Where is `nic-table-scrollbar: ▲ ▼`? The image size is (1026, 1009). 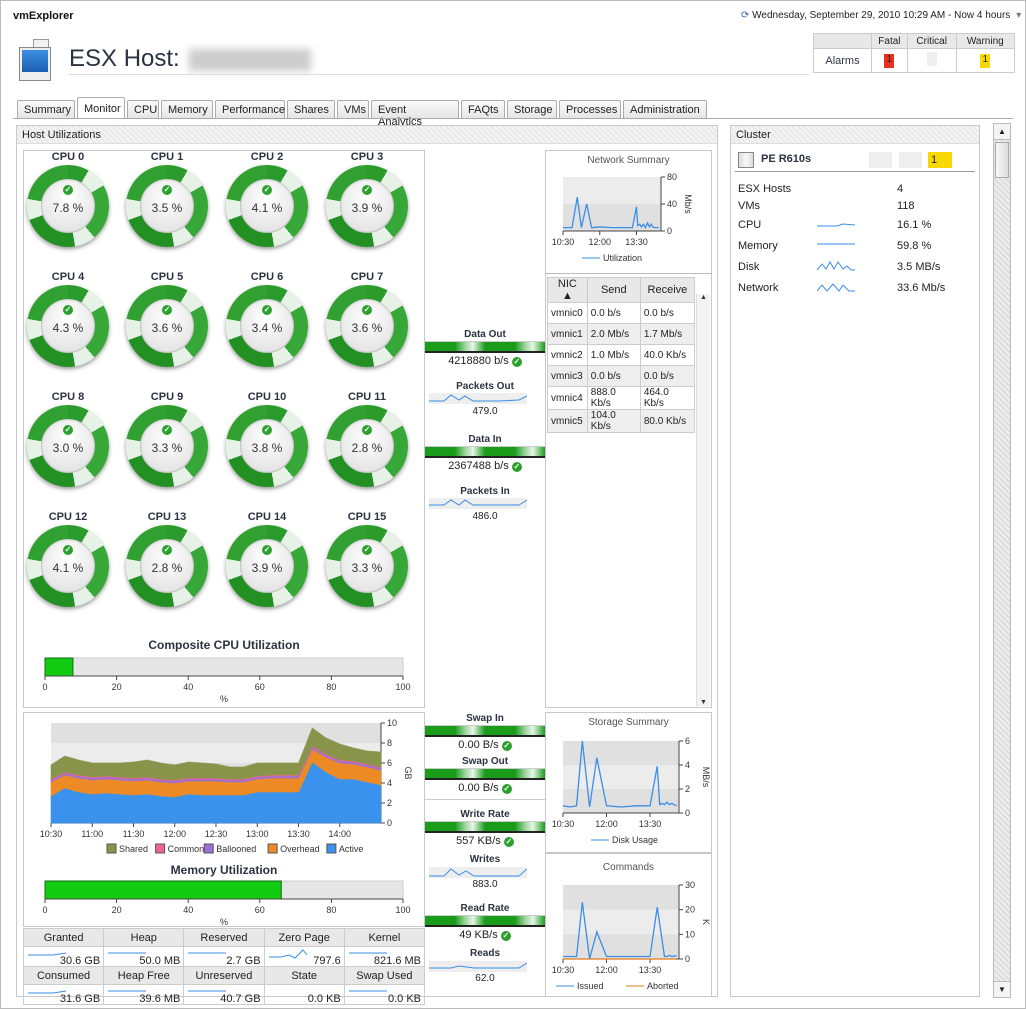
nic-table-scrollbar: ▲ ▼ is located at coordinates (703, 500).